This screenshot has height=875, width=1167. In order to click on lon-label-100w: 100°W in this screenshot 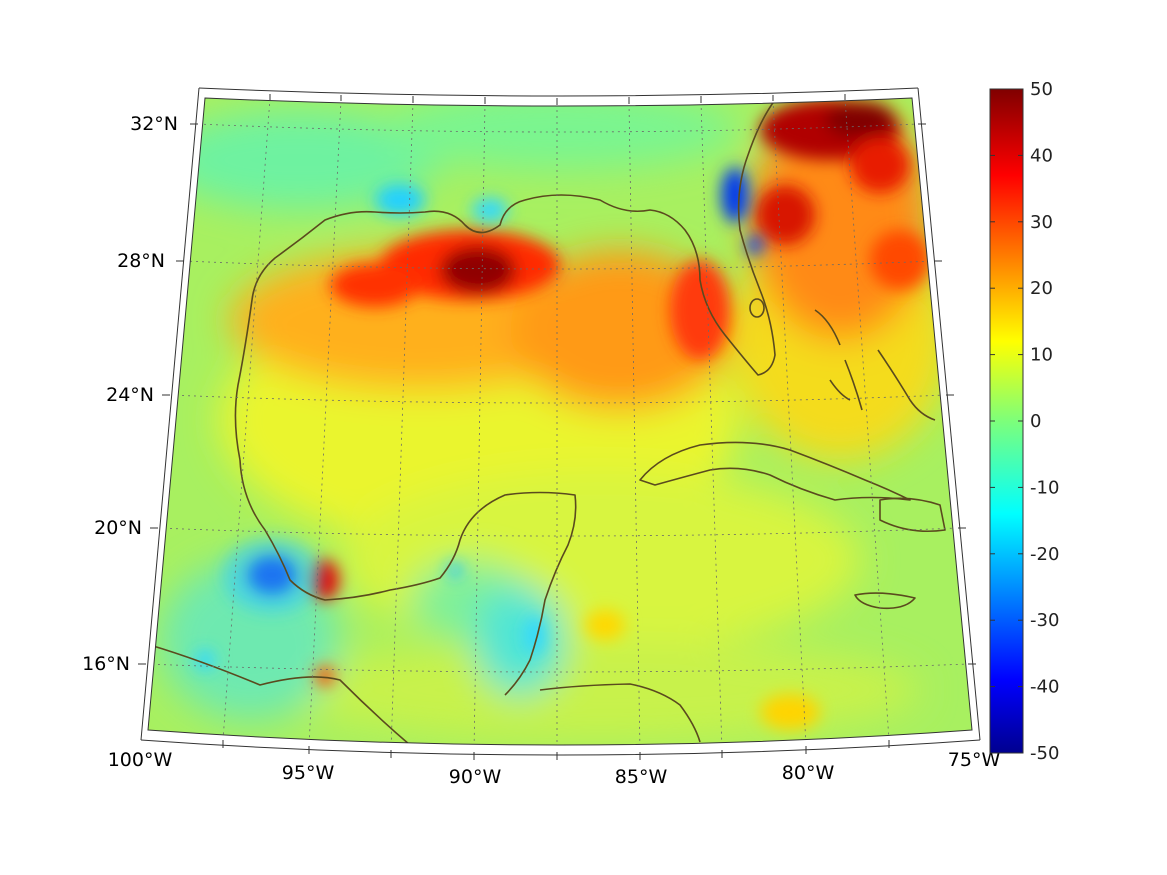, I will do `click(140, 760)`.